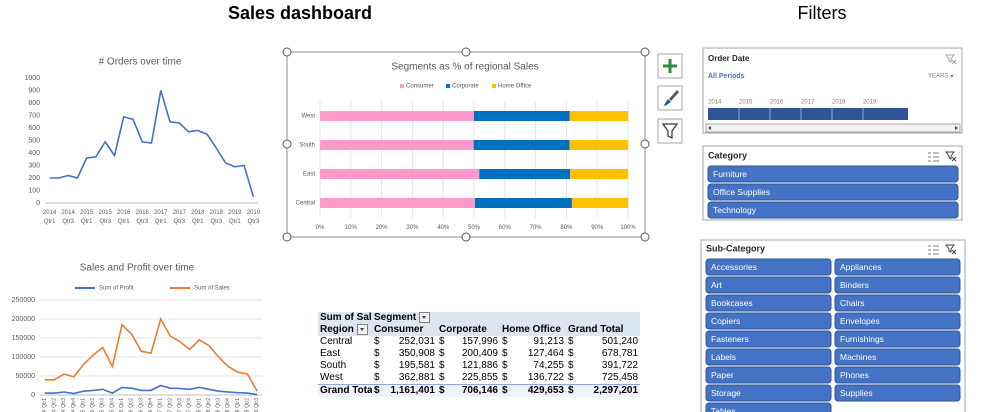 The width and height of the screenshot is (1000, 412). Describe the element at coordinates (854, 375) in the screenshot. I see `slicer-item-label: Phones` at that location.